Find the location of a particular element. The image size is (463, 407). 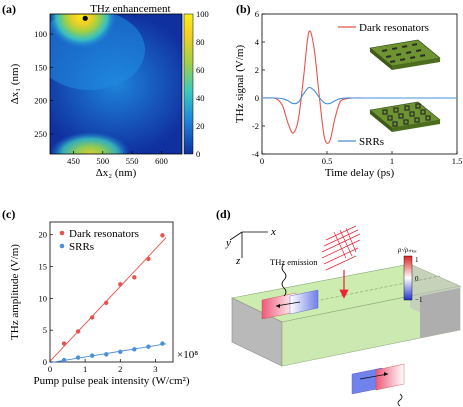

panel-c-x-multiplier: ×10⁸ is located at coordinates (187, 355).